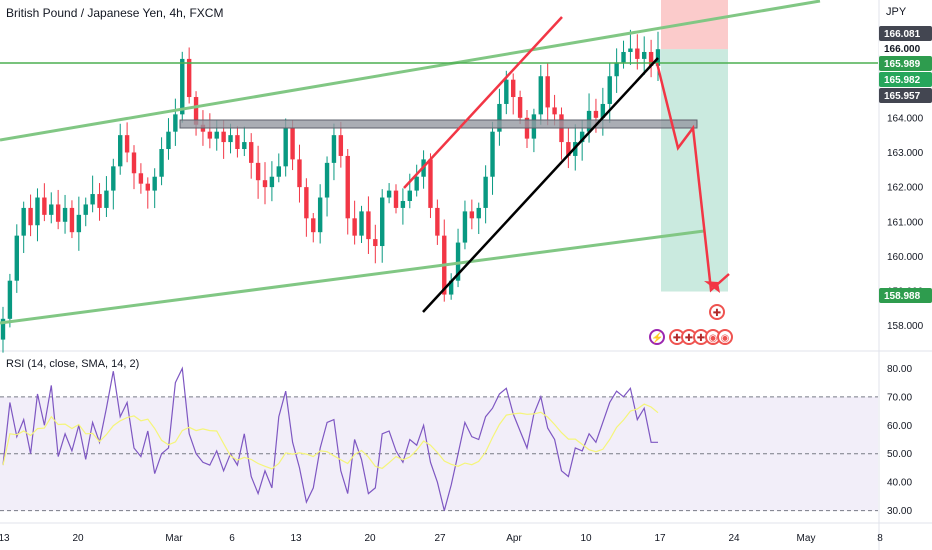 The height and width of the screenshot is (550, 932). I want to click on rsi-indicator-label: RSI (14, close, SMA, 14, 2), so click(73, 364).